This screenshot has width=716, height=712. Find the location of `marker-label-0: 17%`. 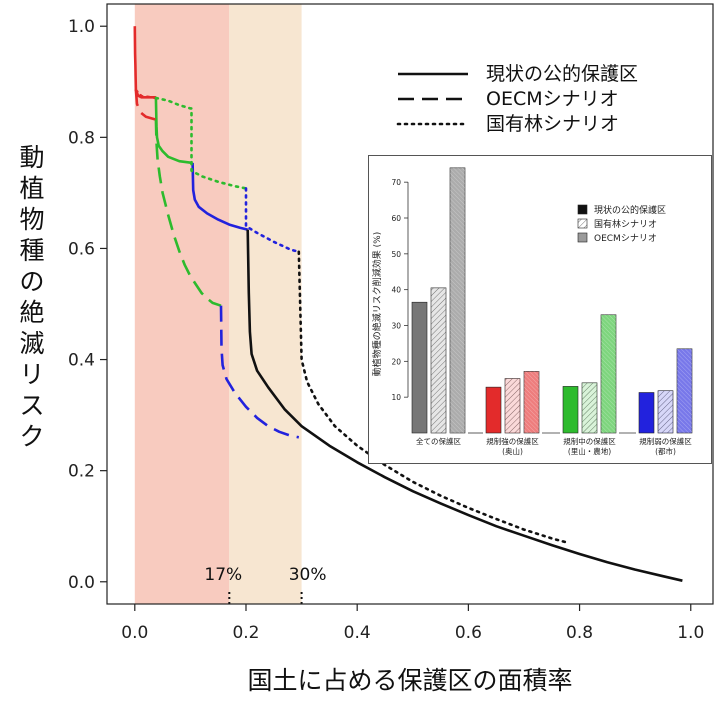

marker-label-0: 17% is located at coordinates (223, 575).